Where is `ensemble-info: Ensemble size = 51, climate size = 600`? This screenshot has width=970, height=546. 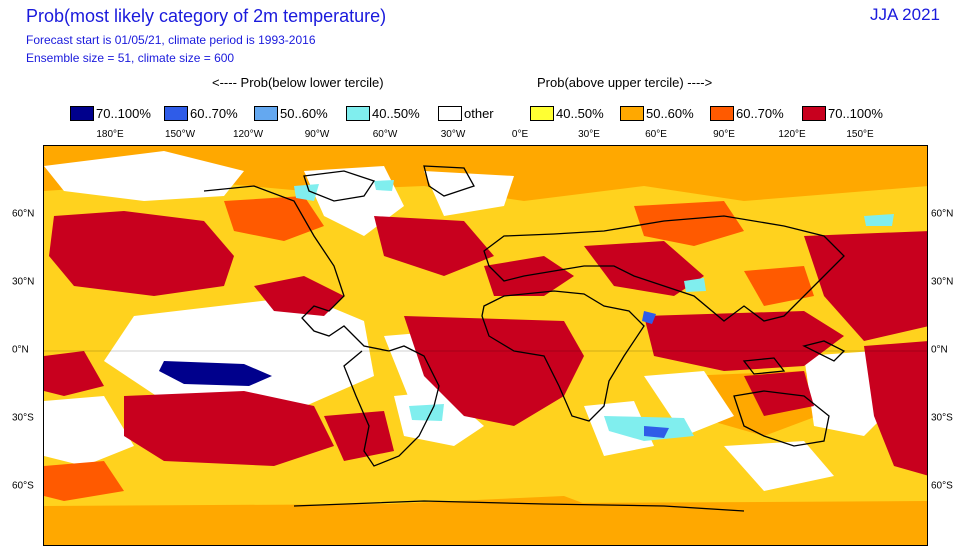 ensemble-info: Ensemble size = 51, climate size = 600 is located at coordinates (130, 58).